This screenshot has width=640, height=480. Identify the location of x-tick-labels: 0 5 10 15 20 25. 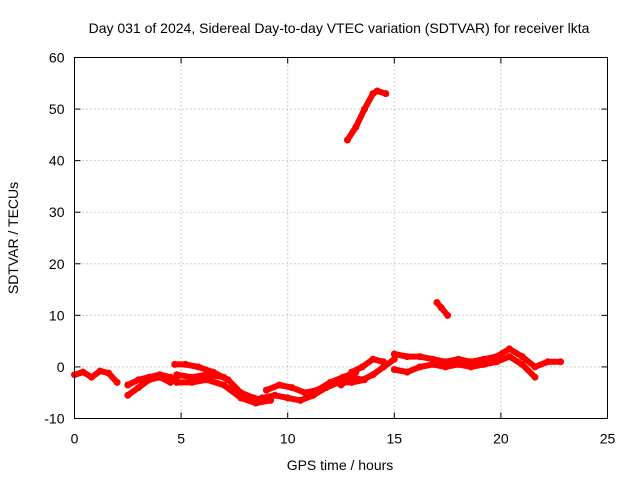
(343, 439).